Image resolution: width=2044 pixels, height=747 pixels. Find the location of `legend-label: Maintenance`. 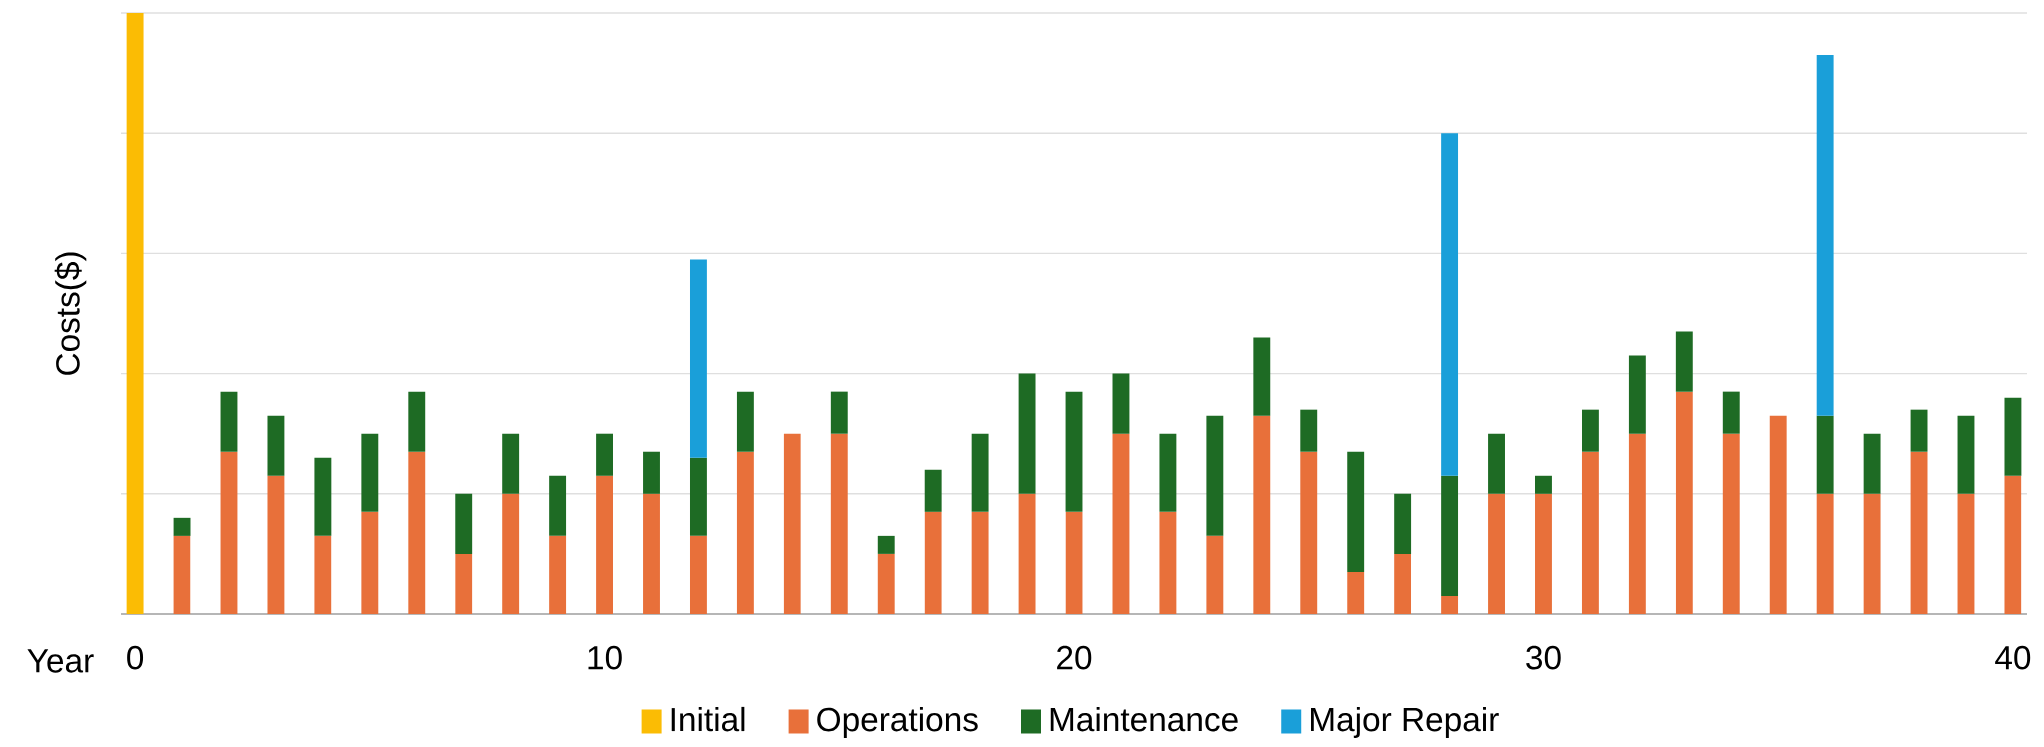

legend-label: Maintenance is located at coordinates (1144, 719).